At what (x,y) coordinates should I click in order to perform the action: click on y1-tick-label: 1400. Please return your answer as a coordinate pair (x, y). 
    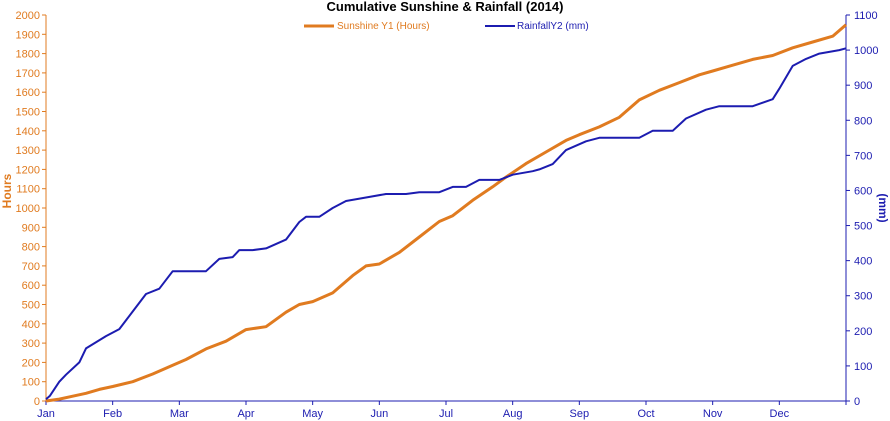
    Looking at the image, I should click on (28, 132).